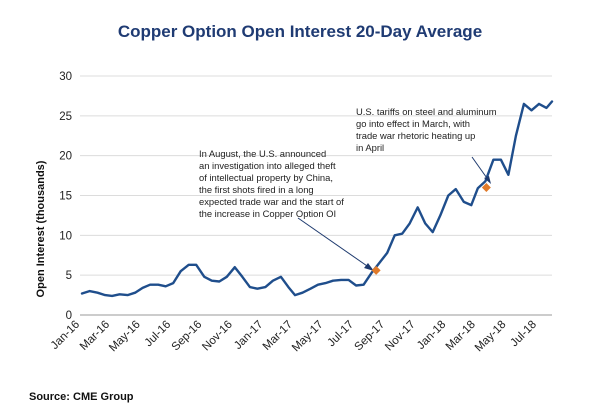  I want to click on x-tick-label: Jan-16, so click(65, 335).